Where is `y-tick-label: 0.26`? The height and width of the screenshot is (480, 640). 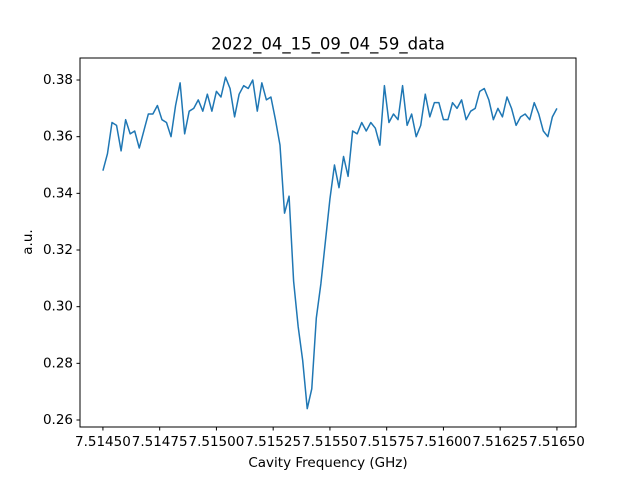 y-tick-label: 0.26 is located at coordinates (58, 420).